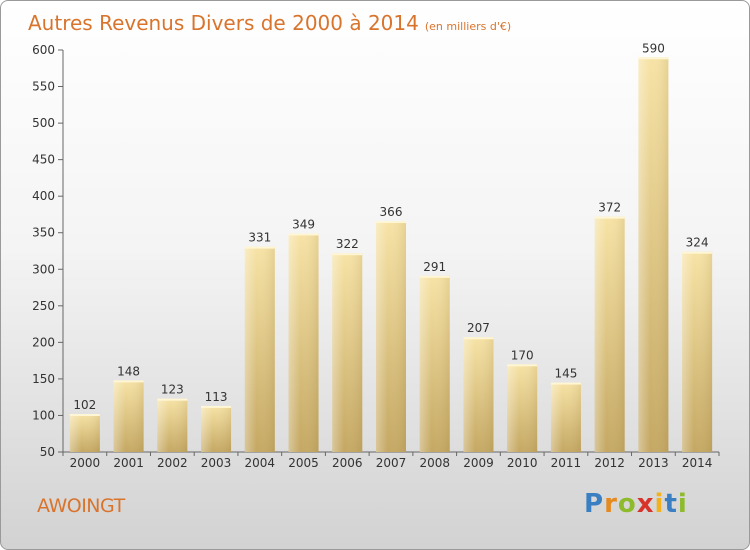 The height and width of the screenshot is (550, 750). What do you see at coordinates (172, 463) in the screenshot?
I see `x-tick-label: 2002` at bounding box center [172, 463].